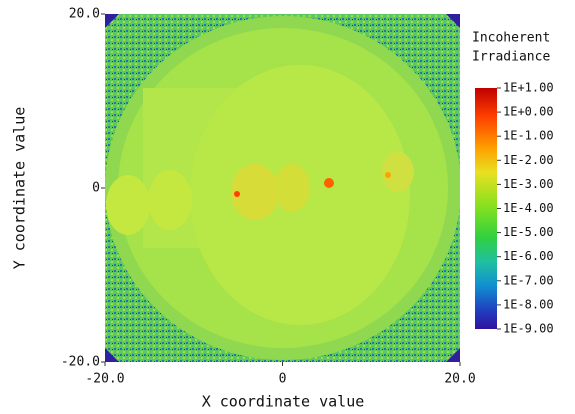 Image resolution: width=575 pixels, height=414 pixels. What do you see at coordinates (528, 280) in the screenshot?
I see `colorbar-tick-label: 1E-7.00` at bounding box center [528, 280].